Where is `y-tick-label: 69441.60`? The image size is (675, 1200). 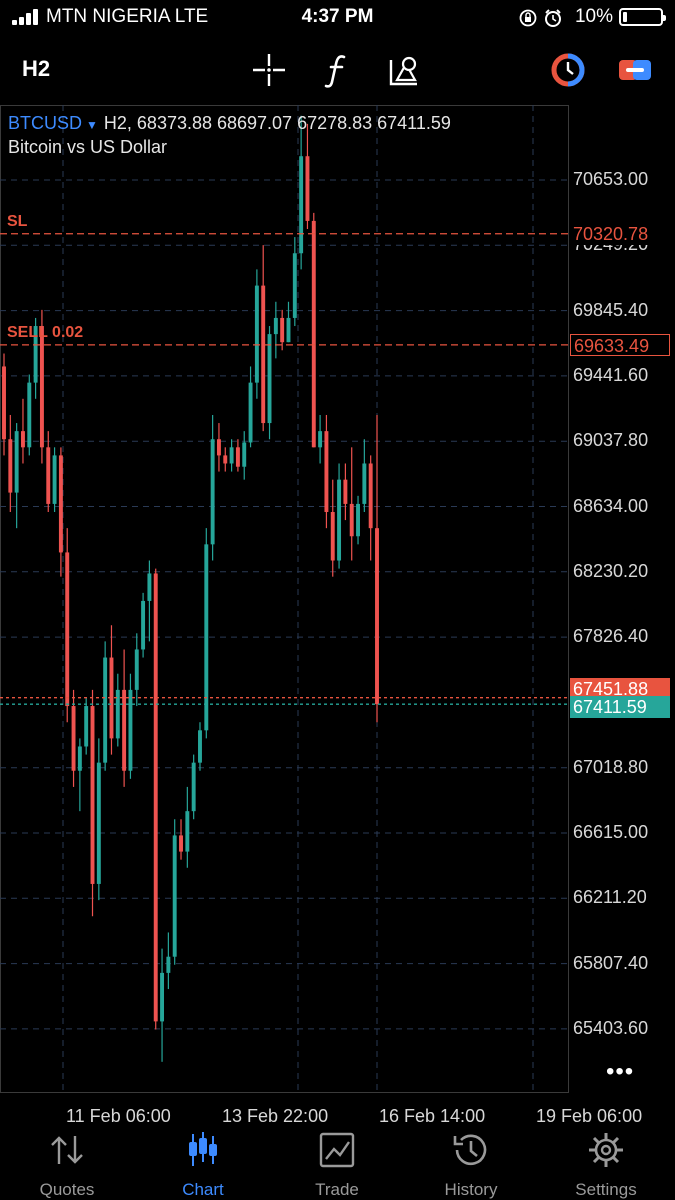 y-tick-label: 69441.60 is located at coordinates (611, 374).